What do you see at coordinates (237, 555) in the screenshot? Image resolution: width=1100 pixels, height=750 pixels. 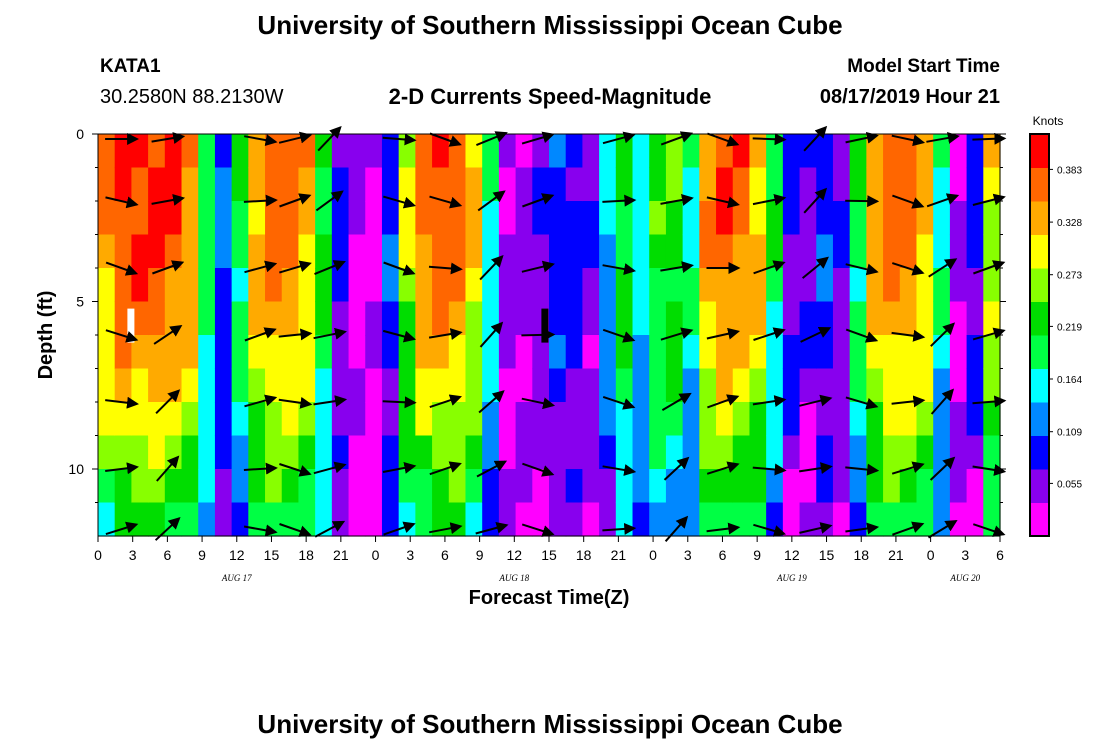 I see `x-tick-label: 12` at bounding box center [237, 555].